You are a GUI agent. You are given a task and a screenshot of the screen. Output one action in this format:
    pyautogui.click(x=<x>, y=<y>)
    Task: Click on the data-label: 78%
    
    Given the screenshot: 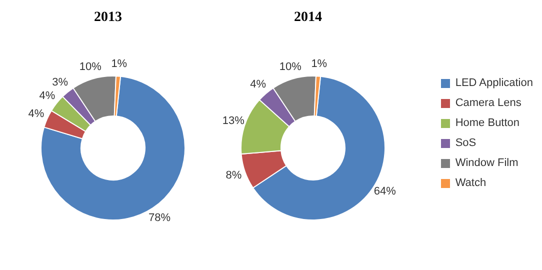 What is the action you would take?
    pyautogui.click(x=159, y=218)
    